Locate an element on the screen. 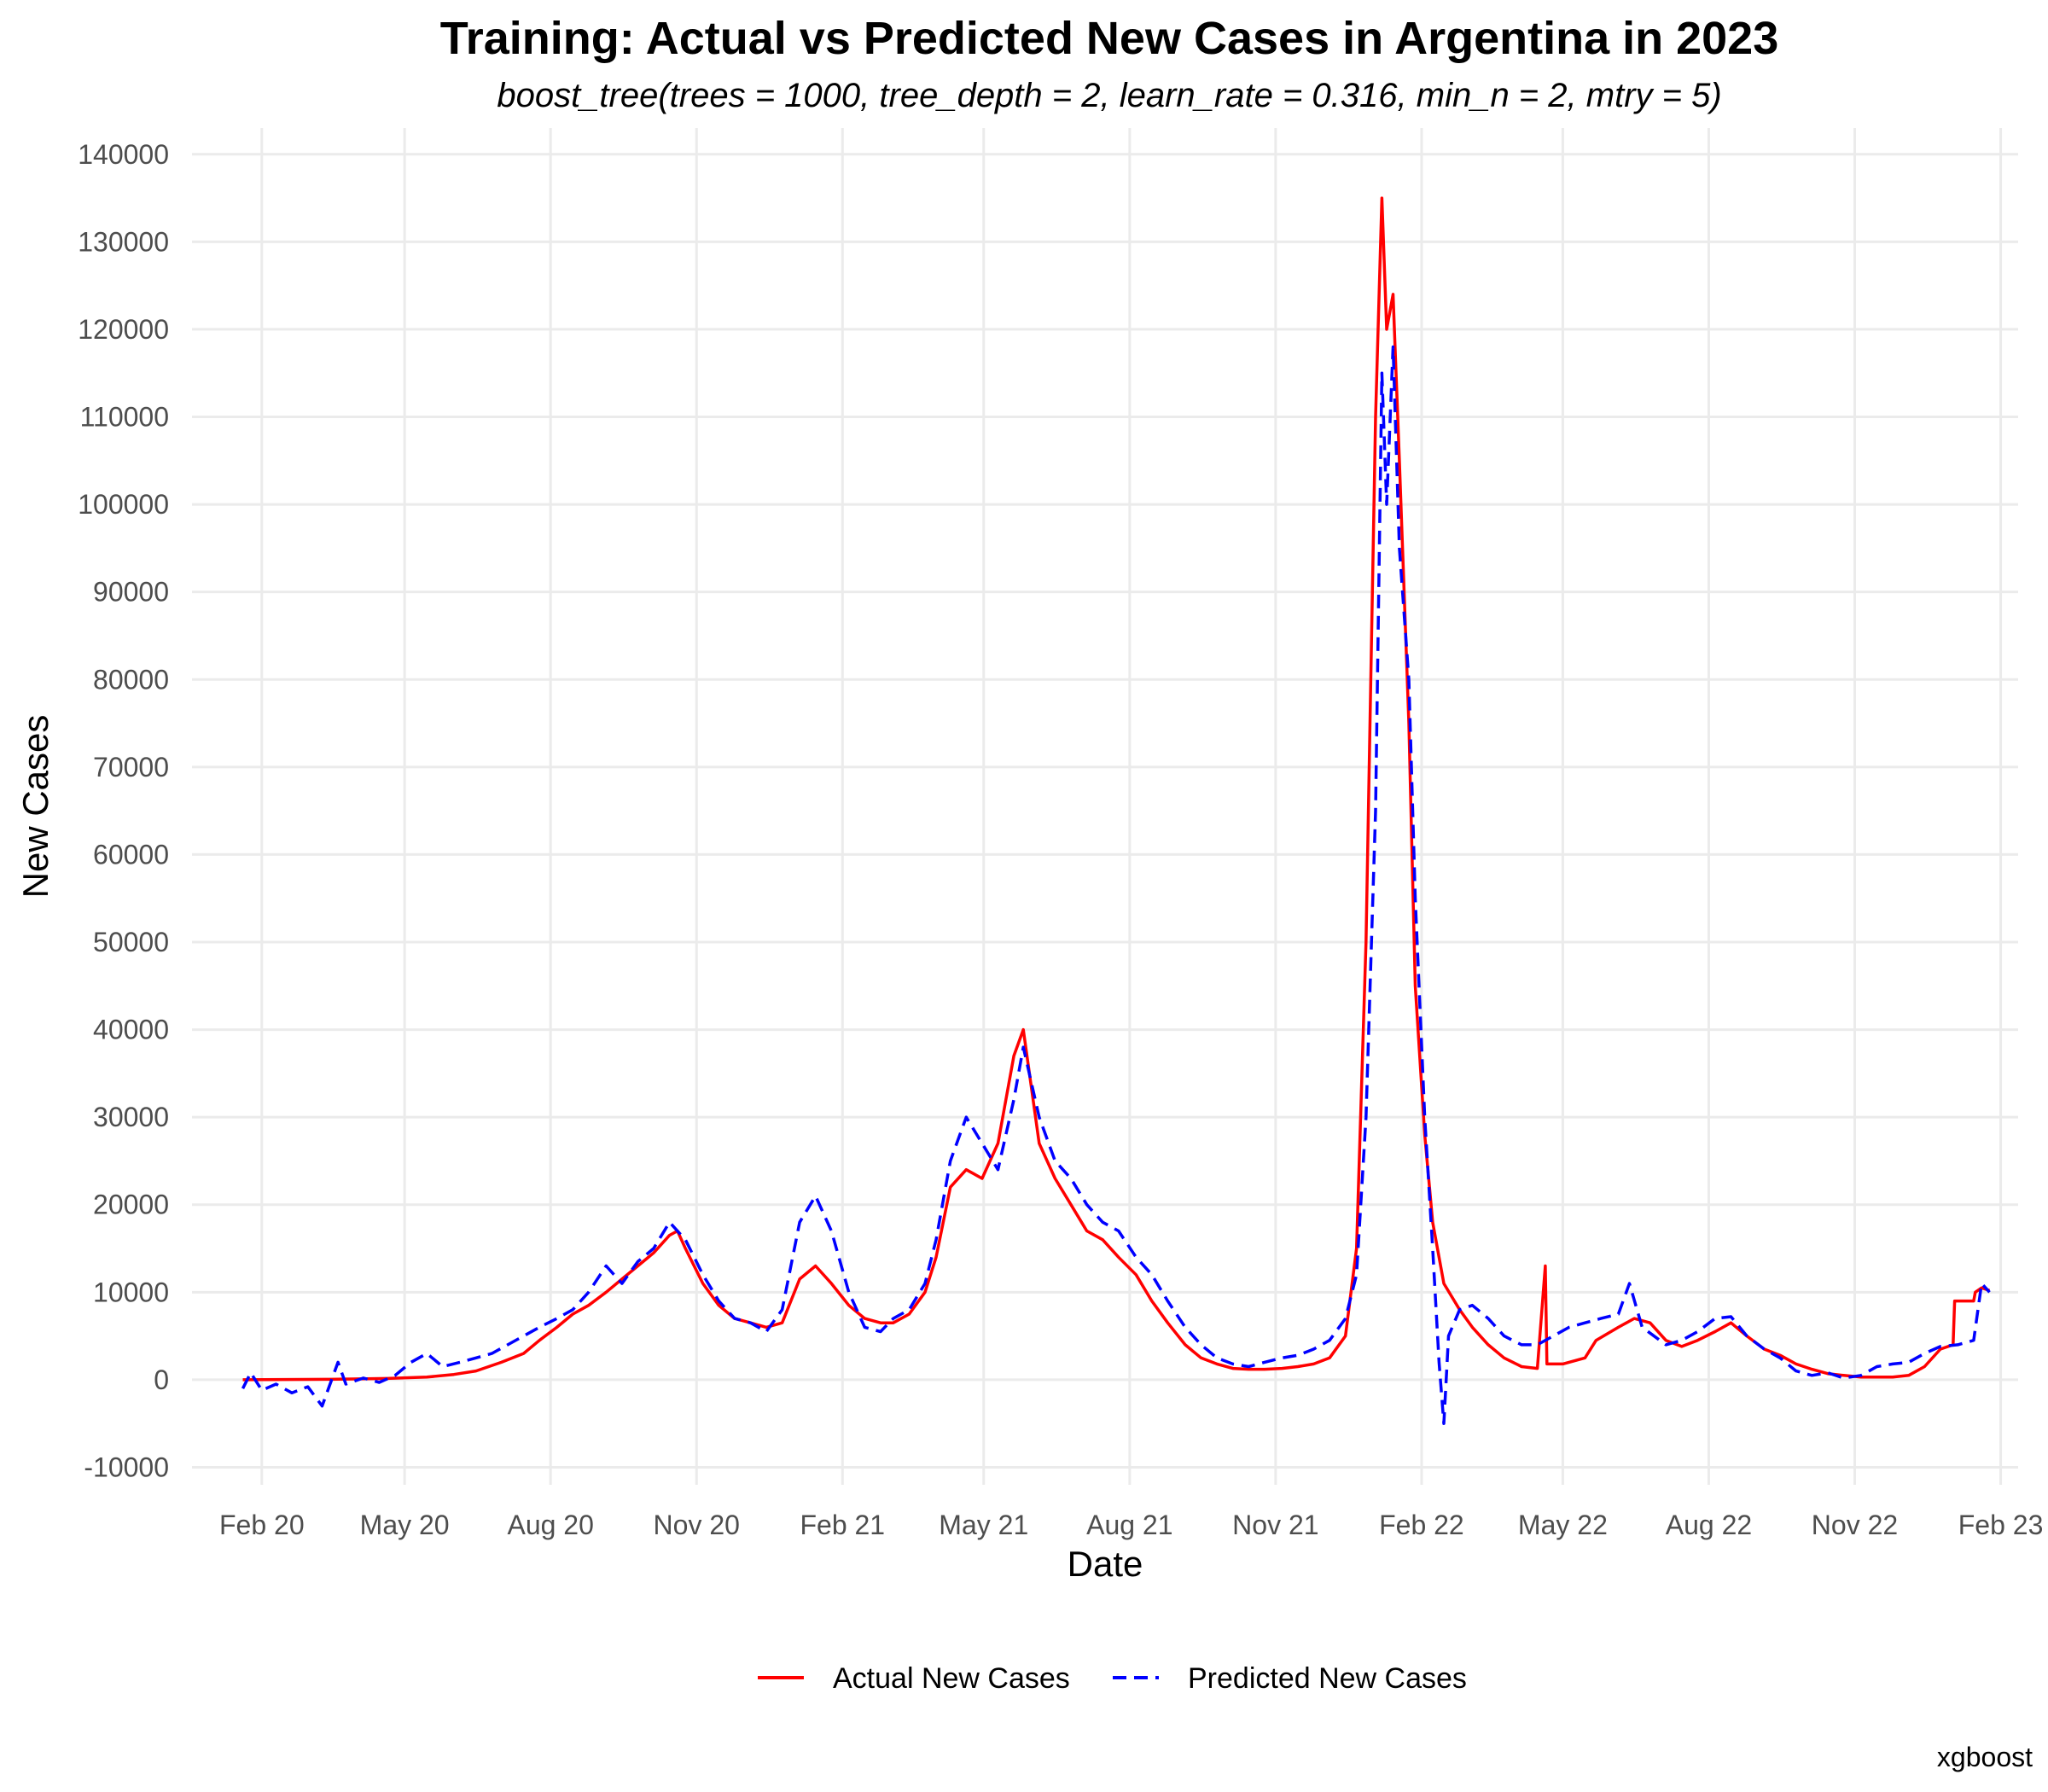 Image resolution: width=2048 pixels, height=1792 pixels. x-axis-title: Date is located at coordinates (1105, 1564).